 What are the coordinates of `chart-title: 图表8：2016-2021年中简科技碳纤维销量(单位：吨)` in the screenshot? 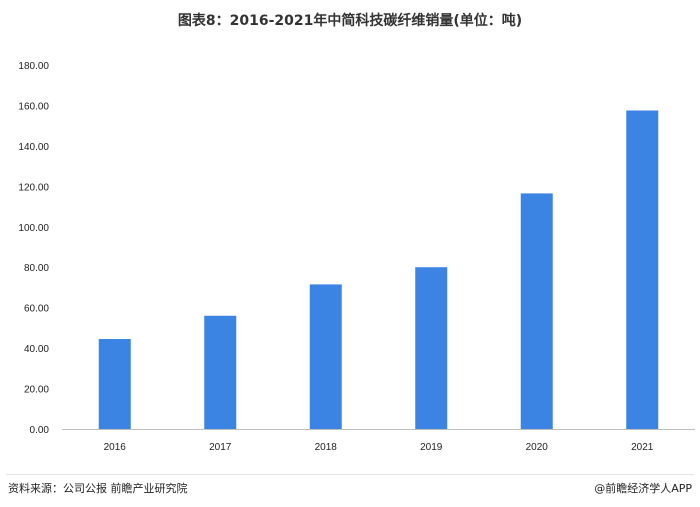 It's located at (350, 21).